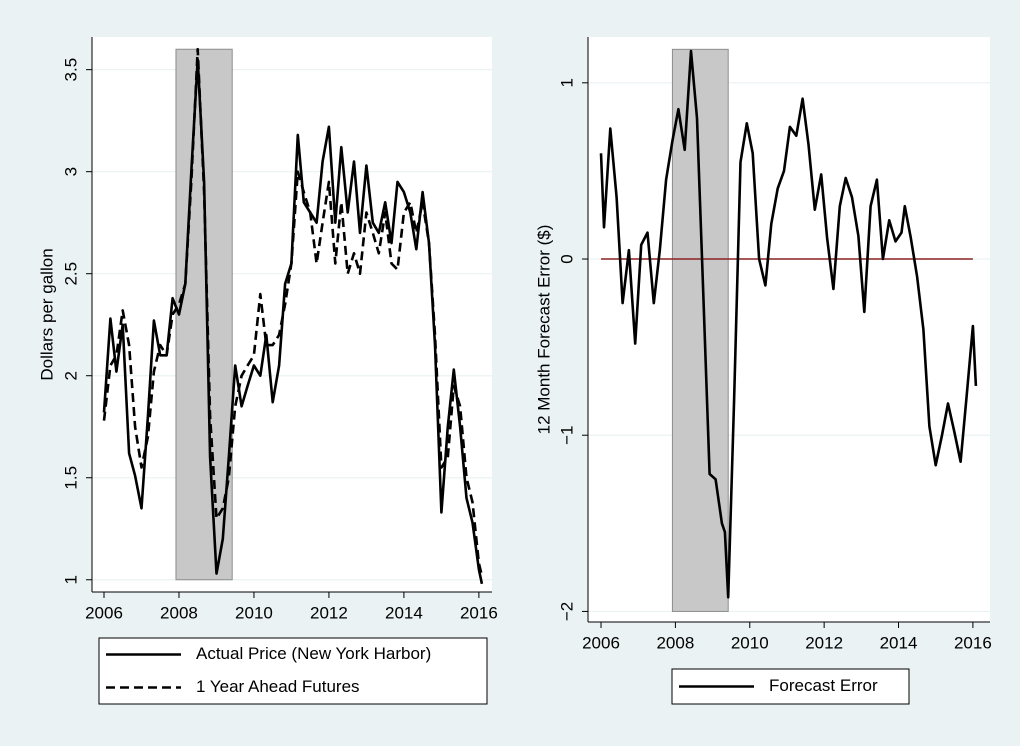  Describe the element at coordinates (70, 70) in the screenshot. I see `y-tick-label: 3.5` at that location.